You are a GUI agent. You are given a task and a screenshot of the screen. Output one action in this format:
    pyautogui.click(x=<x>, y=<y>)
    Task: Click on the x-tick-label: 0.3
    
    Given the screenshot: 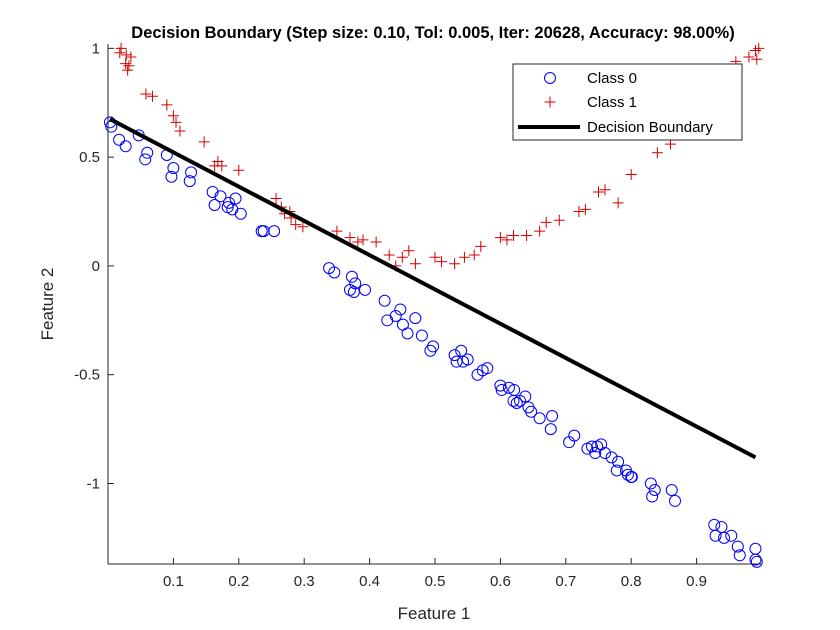 What is the action you would take?
    pyautogui.click(x=304, y=581)
    